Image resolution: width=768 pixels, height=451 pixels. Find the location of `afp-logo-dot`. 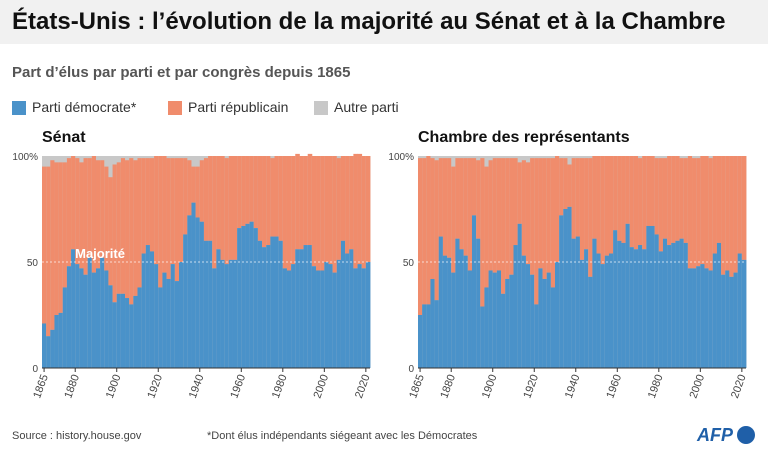

afp-logo-dot is located at coordinates (746, 435).